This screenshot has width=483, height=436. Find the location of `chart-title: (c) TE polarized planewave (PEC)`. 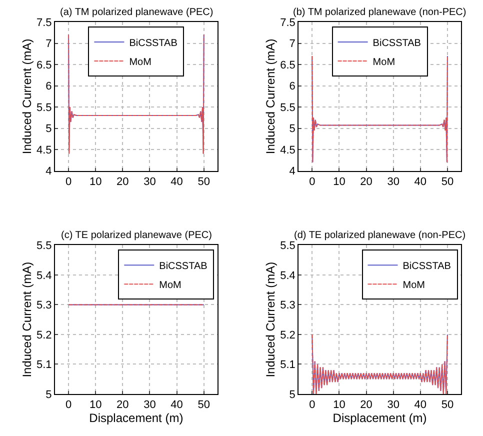

chart-title: (c) TE polarized planewave (PEC) is located at coordinates (136, 235).